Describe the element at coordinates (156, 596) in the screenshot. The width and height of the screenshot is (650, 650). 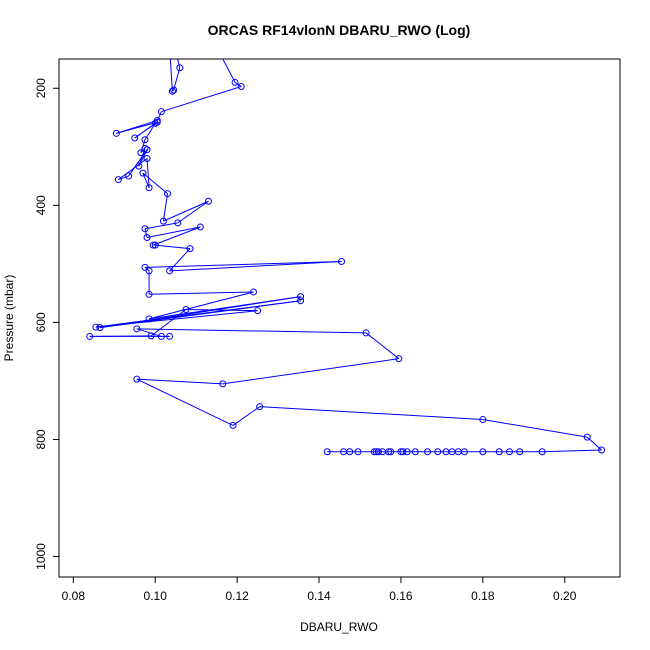
I see `x-tick-label: 0.10` at that location.